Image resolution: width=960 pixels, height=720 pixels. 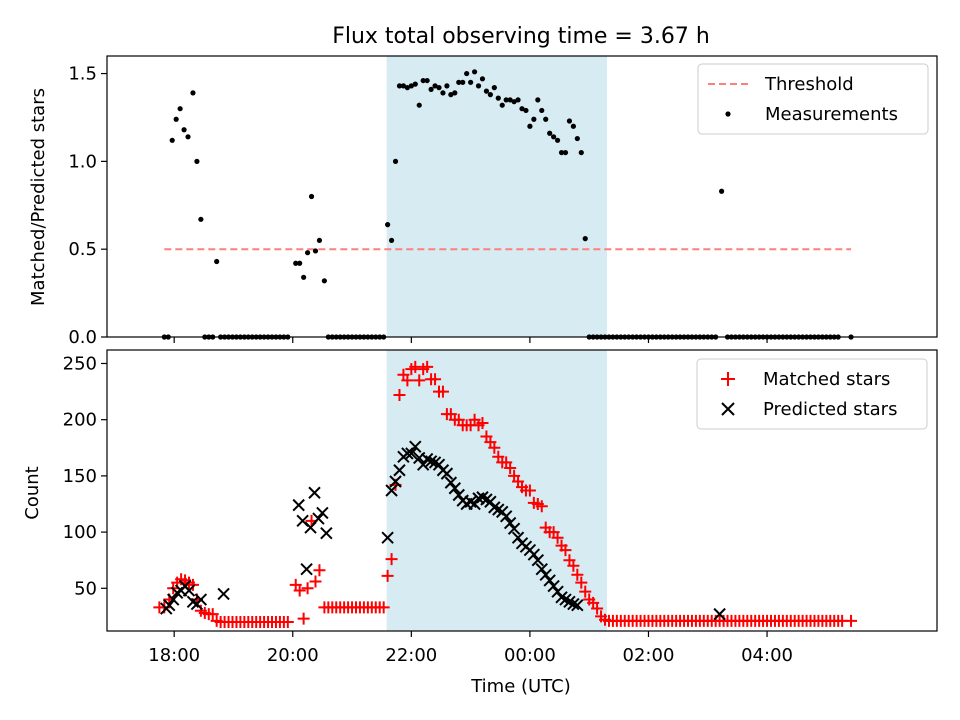 What do you see at coordinates (82, 249) in the screenshot?
I see `y-tick-label: 0.5` at bounding box center [82, 249].